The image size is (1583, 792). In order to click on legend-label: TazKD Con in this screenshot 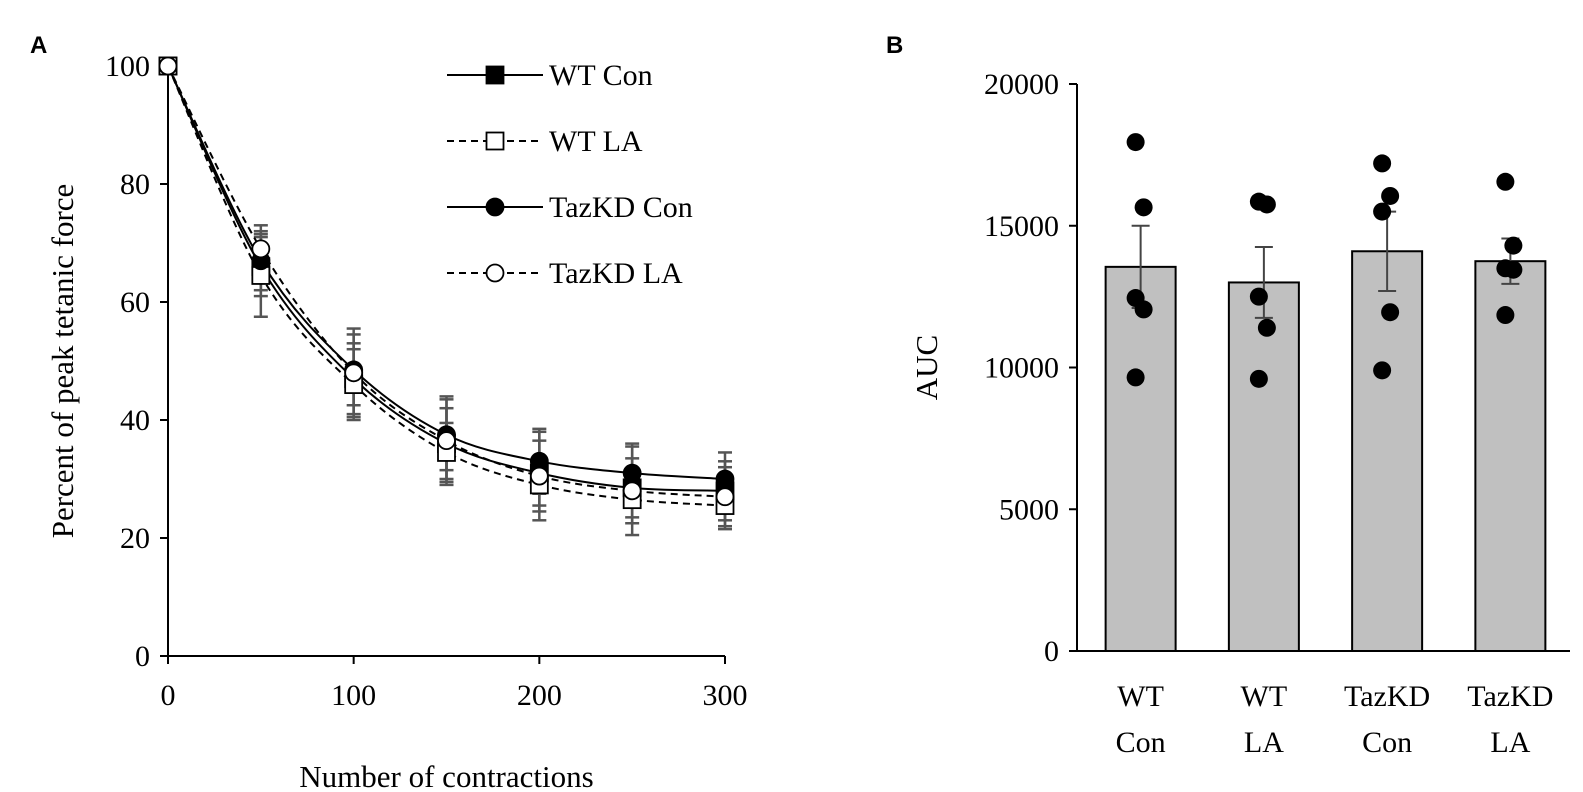, I will do `click(621, 207)`.